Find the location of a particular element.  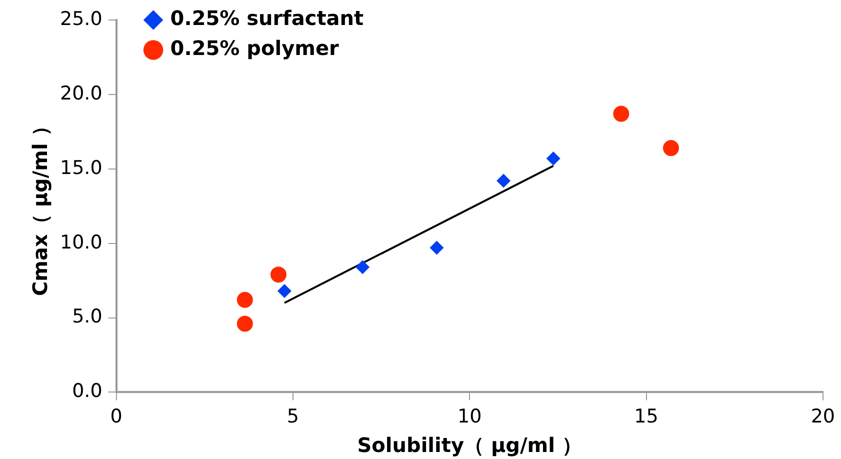

y-tick-label: 10.0 is located at coordinates (81, 242).